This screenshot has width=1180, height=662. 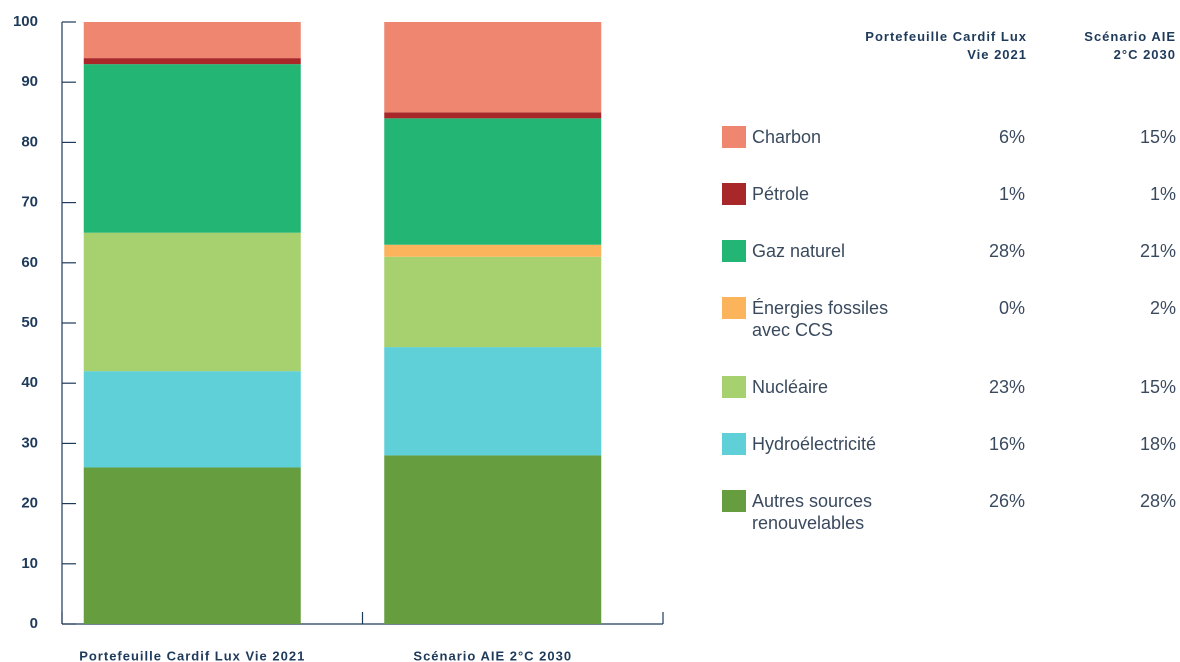 I want to click on x-tick-label: Scénario AIE 2°C 2030, so click(x=492, y=655).